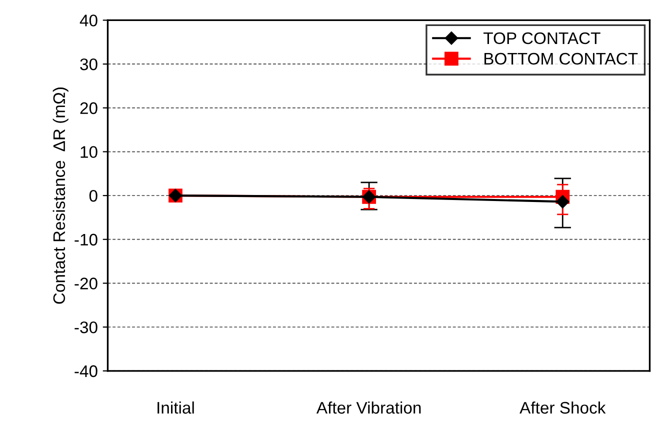  I want to click on y-tick-label: -30, so click(86, 327).